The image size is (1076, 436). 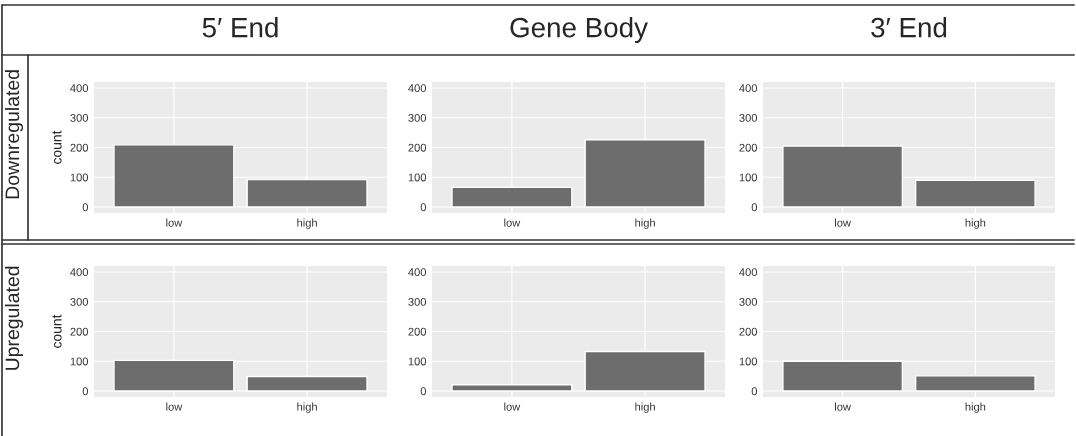 What do you see at coordinates (14, 318) in the screenshot?
I see `text: Upregulated` at bounding box center [14, 318].